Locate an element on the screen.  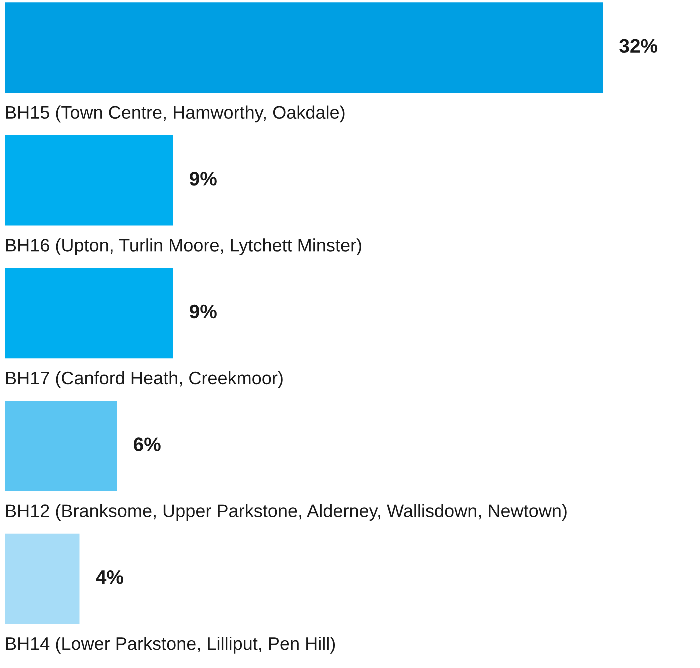
data-label: 6% is located at coordinates (147, 445).